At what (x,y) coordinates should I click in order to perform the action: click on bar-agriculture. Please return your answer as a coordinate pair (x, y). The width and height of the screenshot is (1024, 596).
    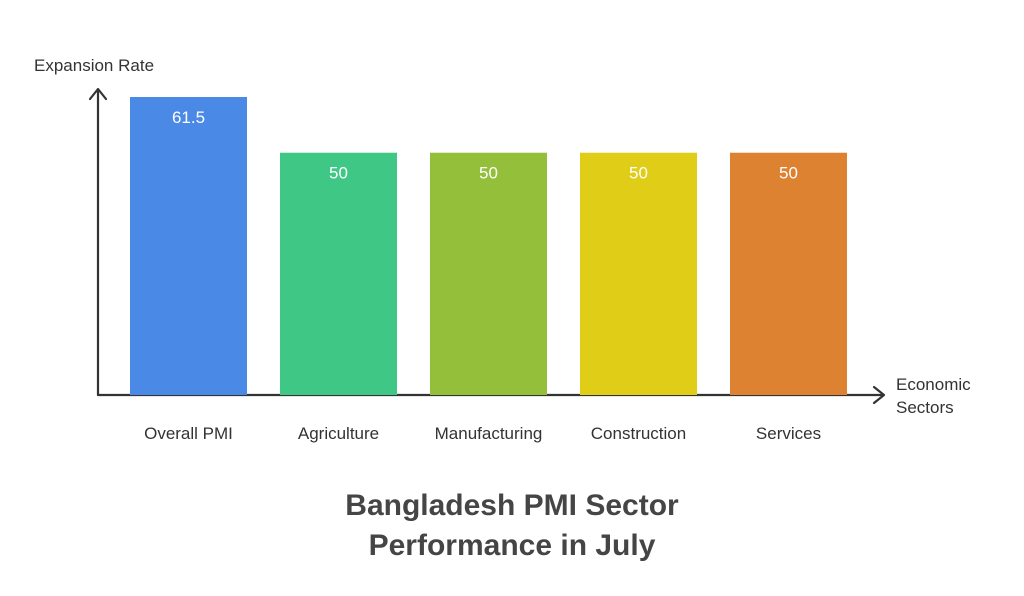
    Looking at the image, I should click on (338, 273).